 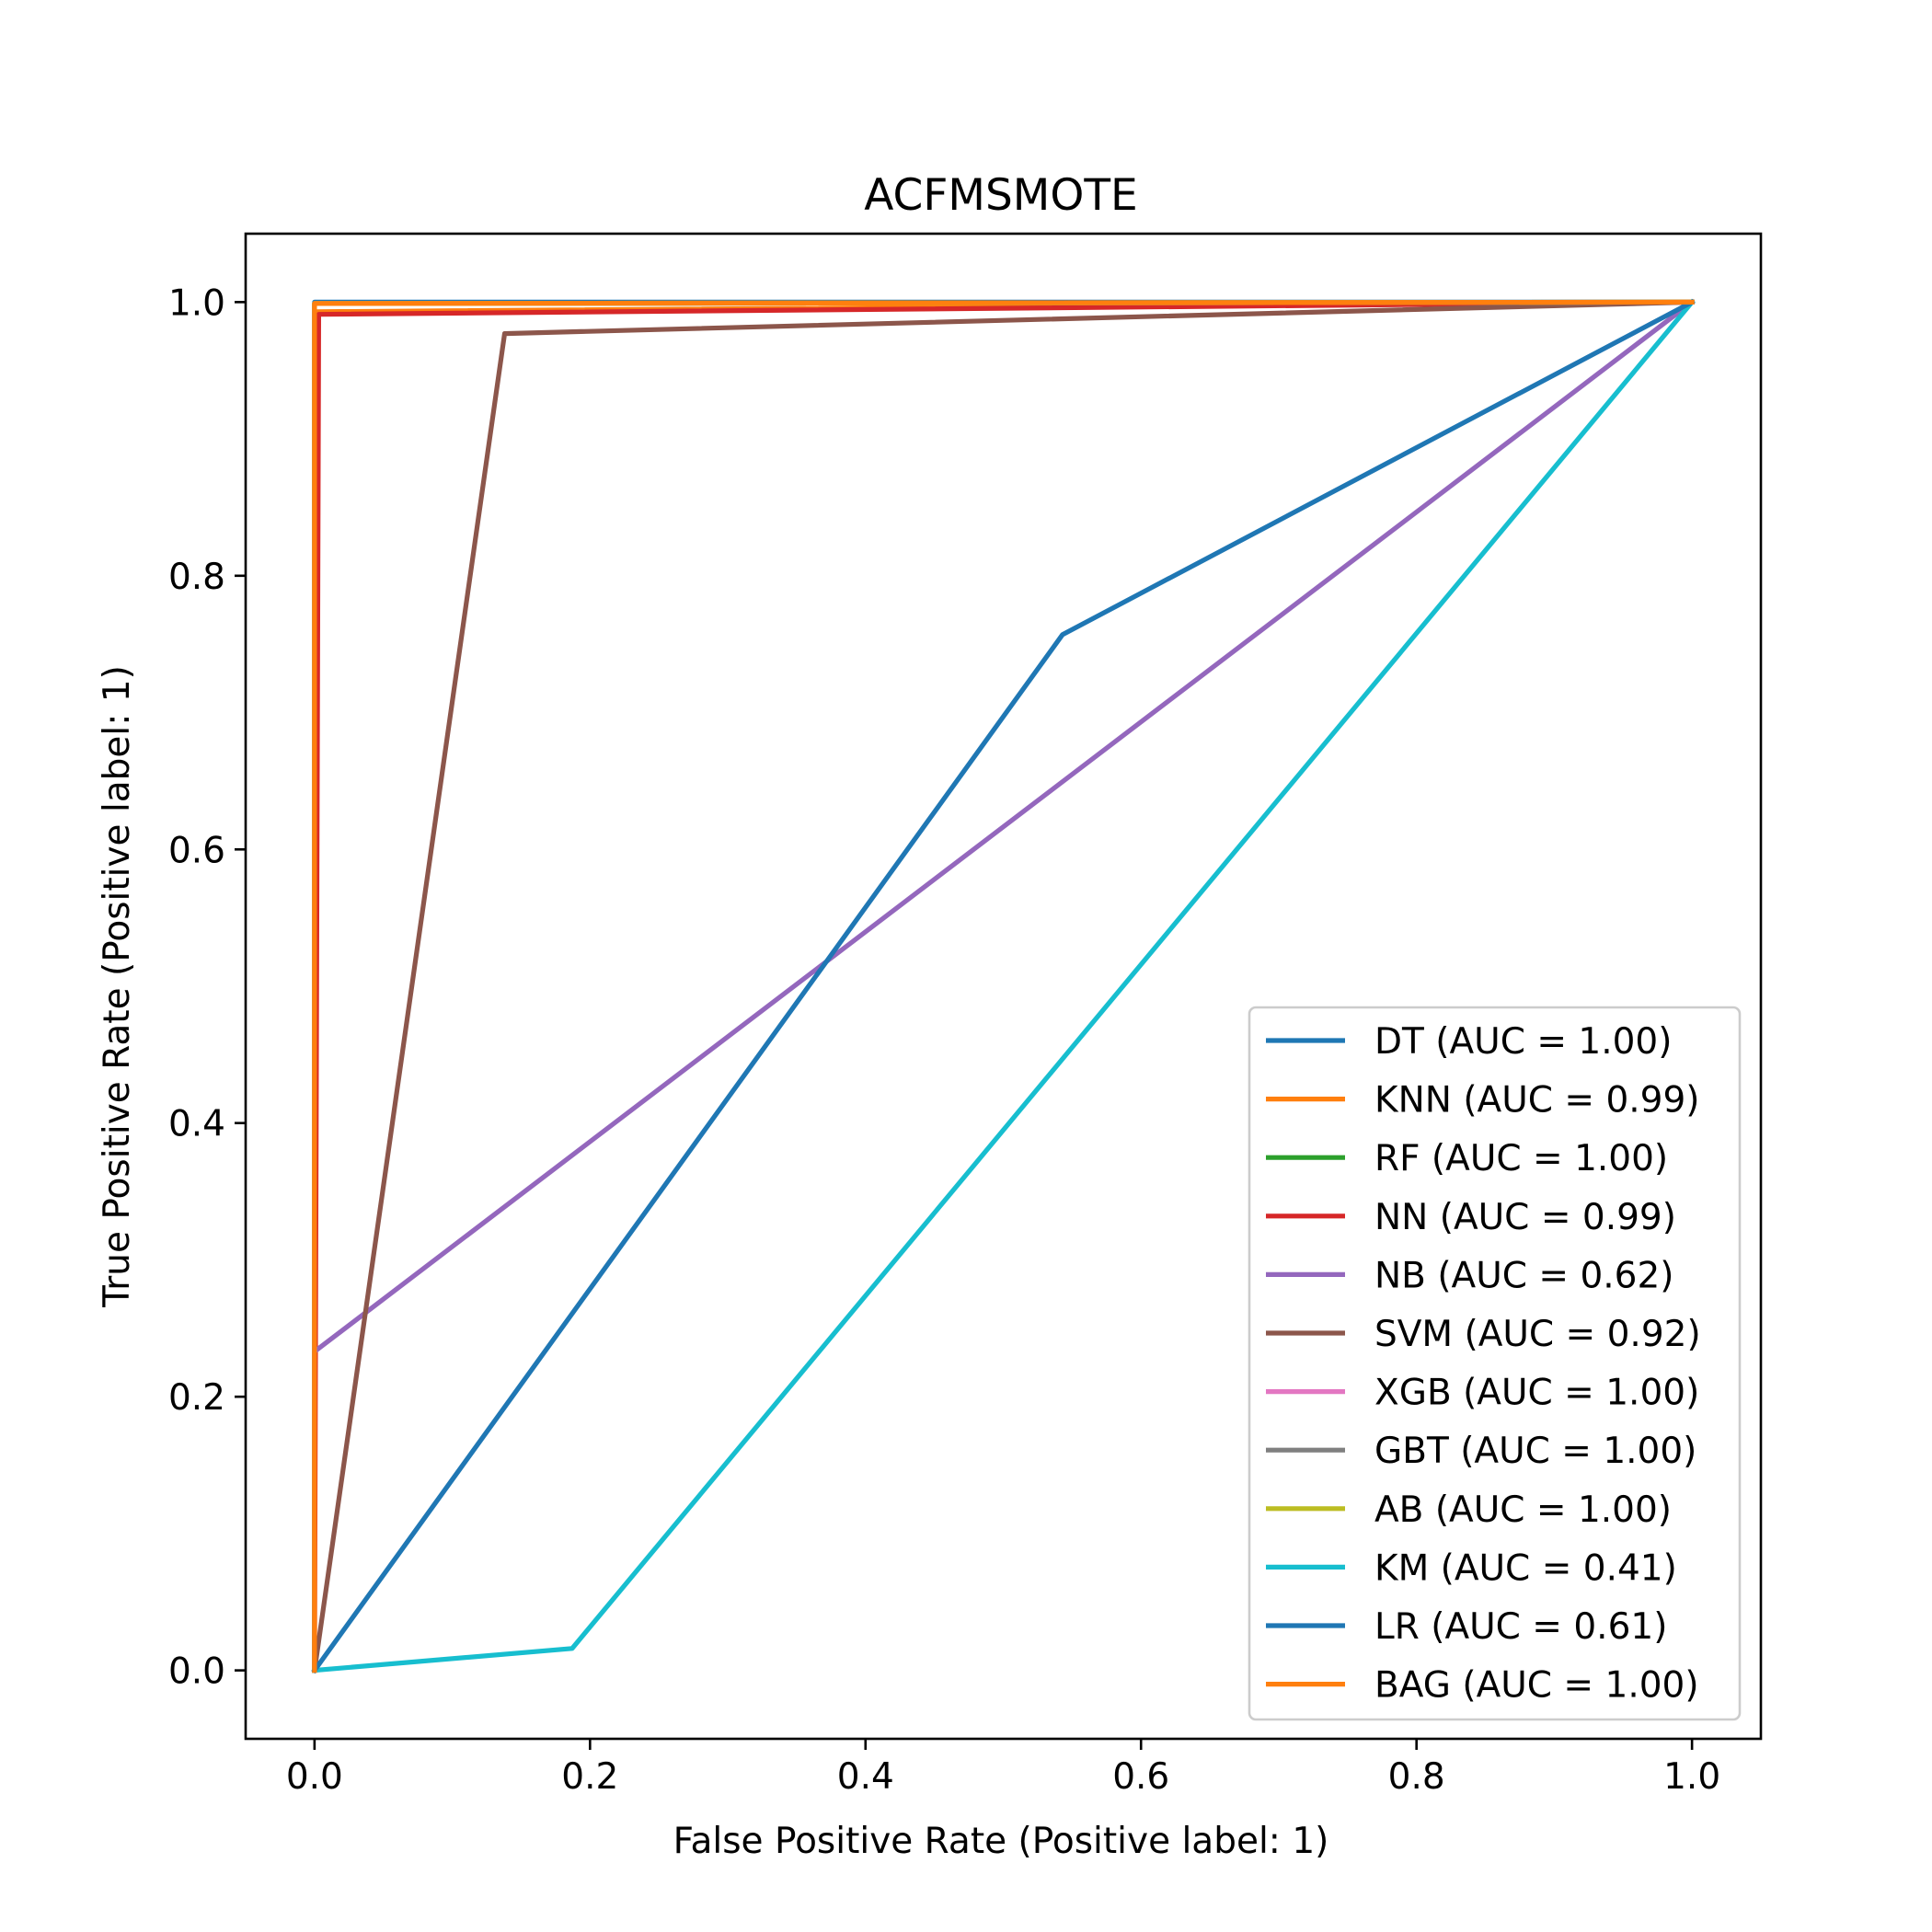 I want to click on legend-label: KM (AUC = 0.41), so click(x=1525, y=1568).